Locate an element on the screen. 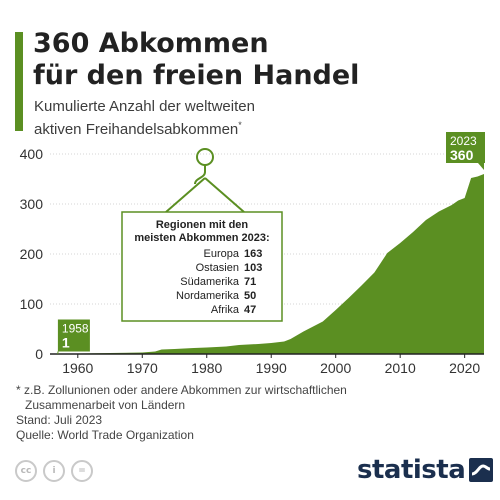 Image resolution: width=500 pixels, height=500 pixels. title-line-1: 360 Abkommen is located at coordinates (151, 43).